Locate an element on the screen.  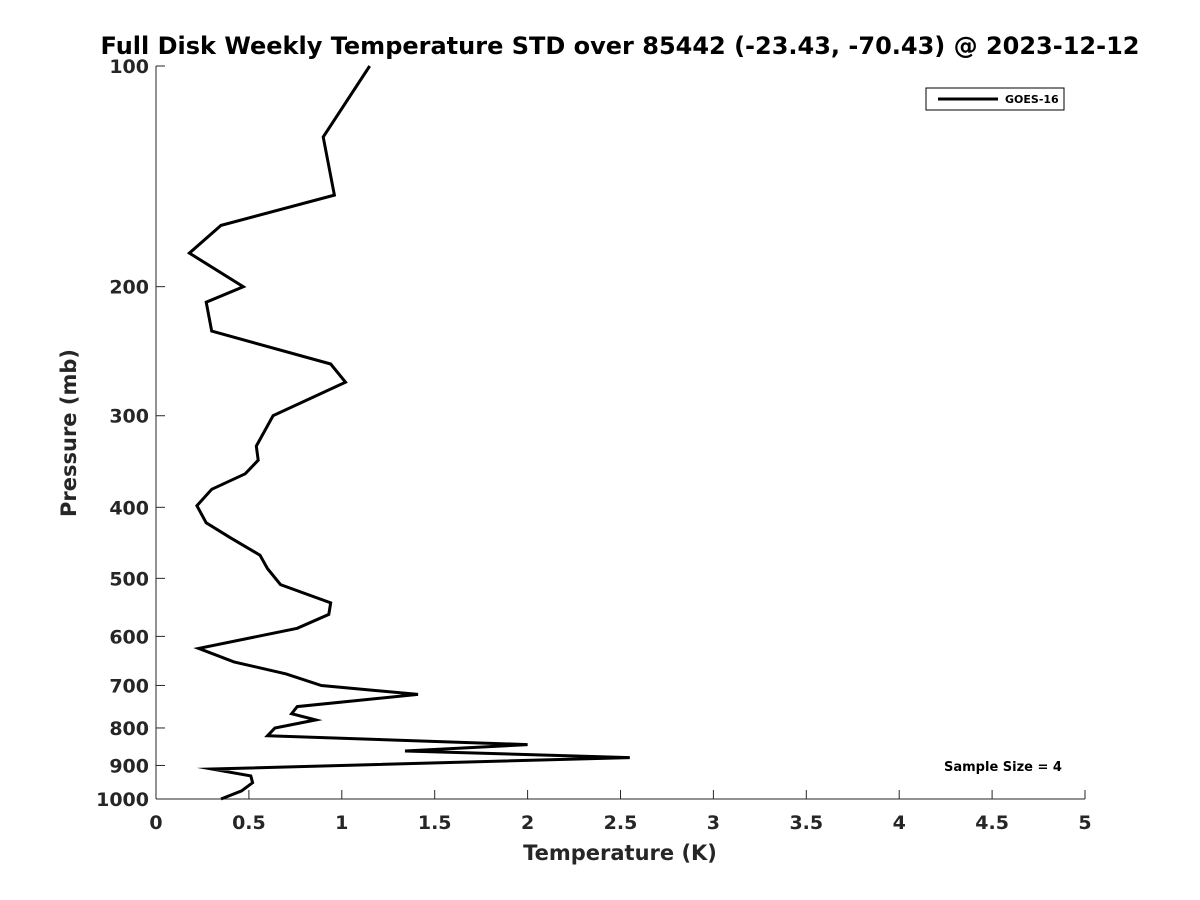
y-tick-label: 900 is located at coordinates (129, 766).